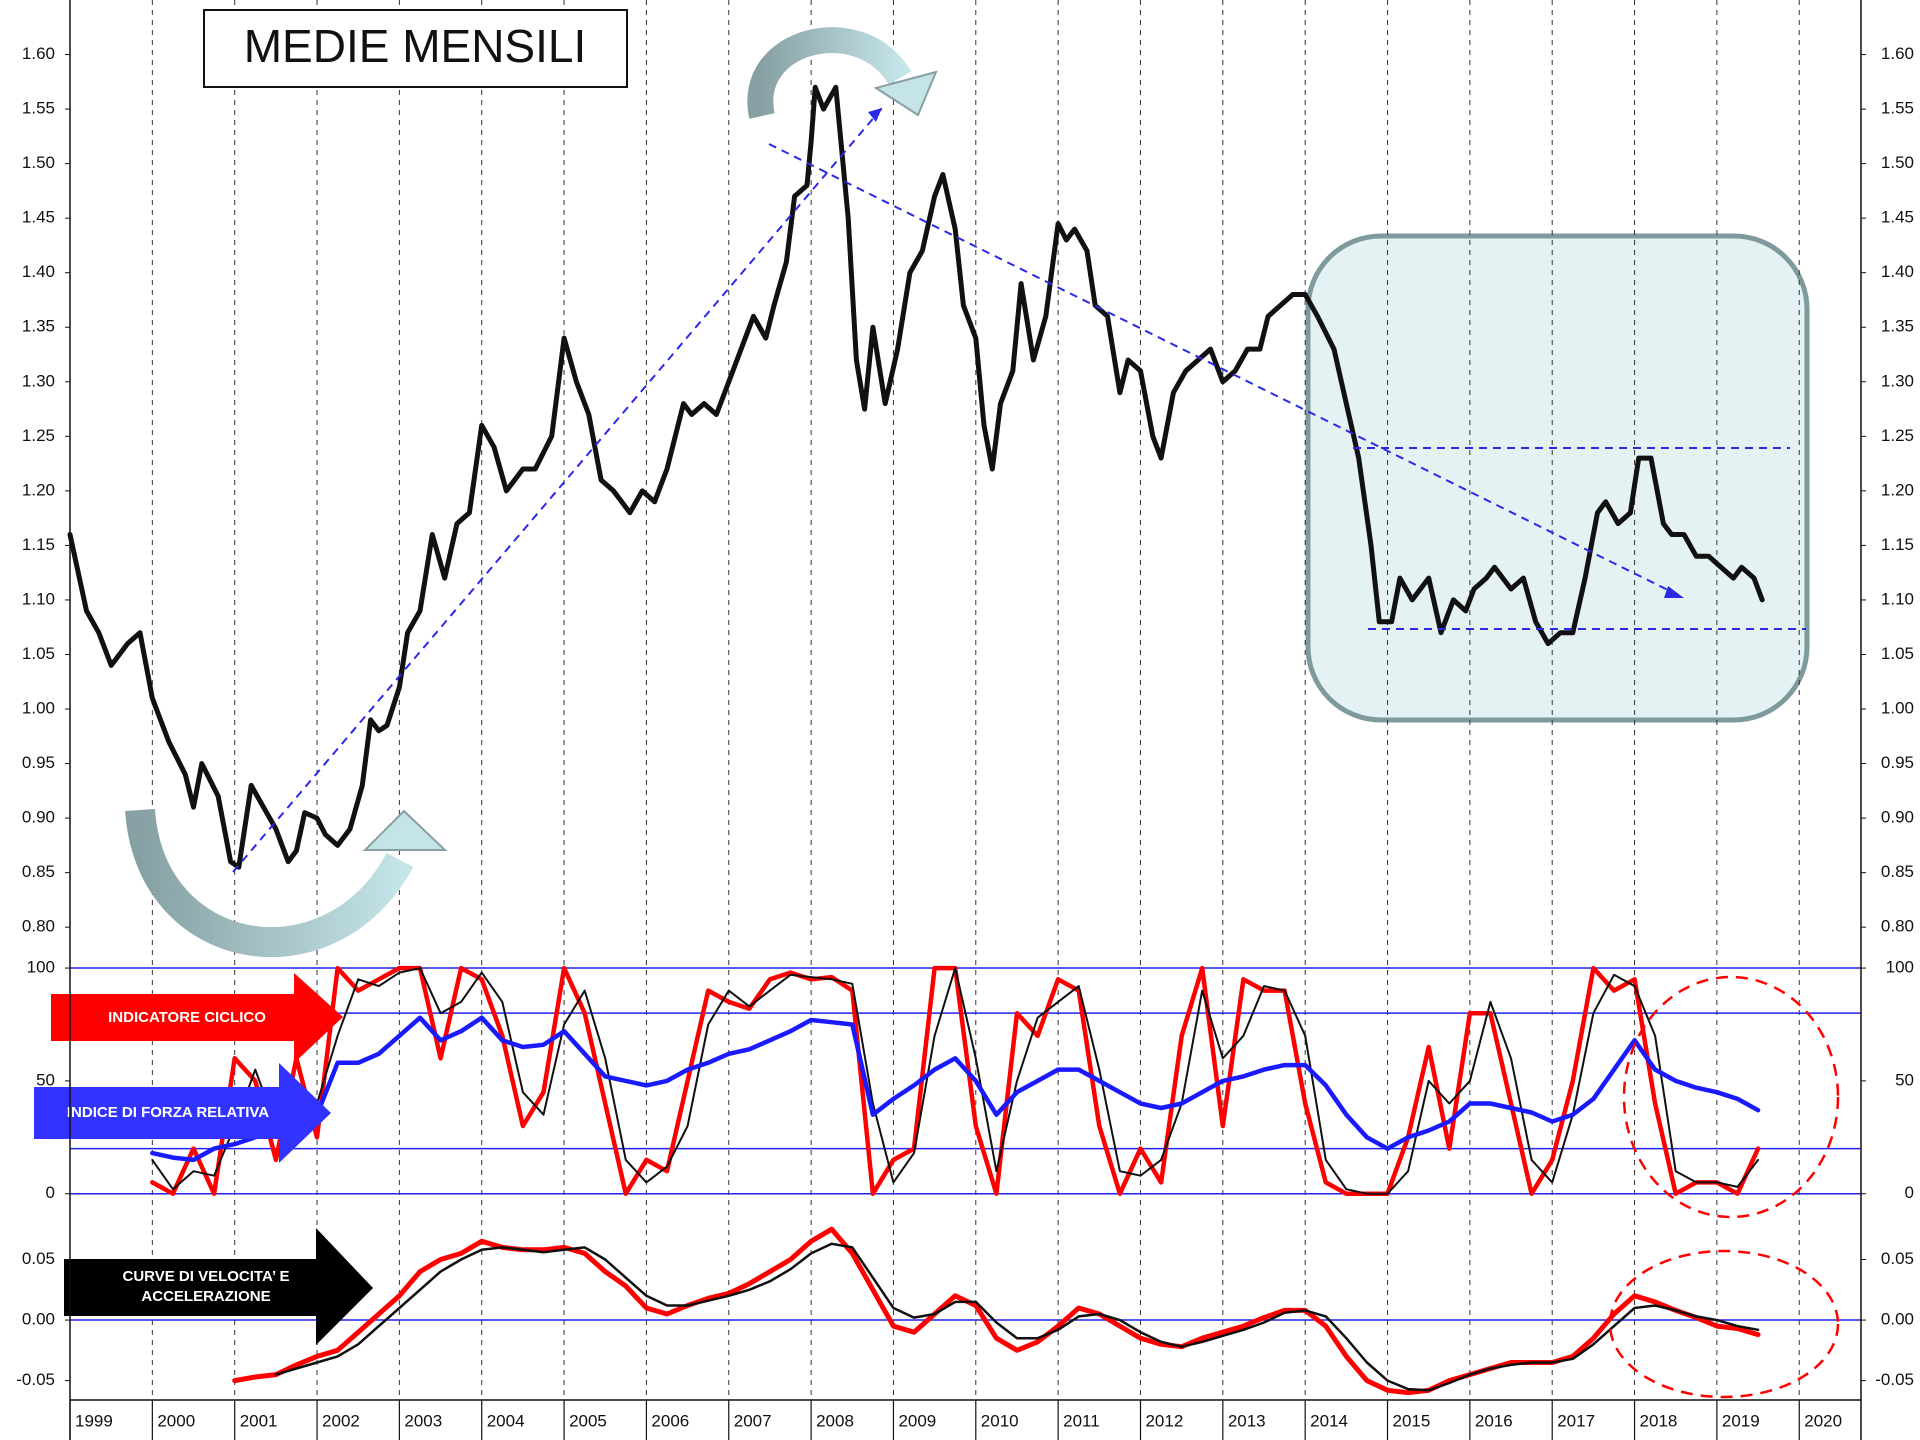 This screenshot has width=1920, height=1440. Describe the element at coordinates (38, 326) in the screenshot. I see `y-tick-label: 1.35` at that location.